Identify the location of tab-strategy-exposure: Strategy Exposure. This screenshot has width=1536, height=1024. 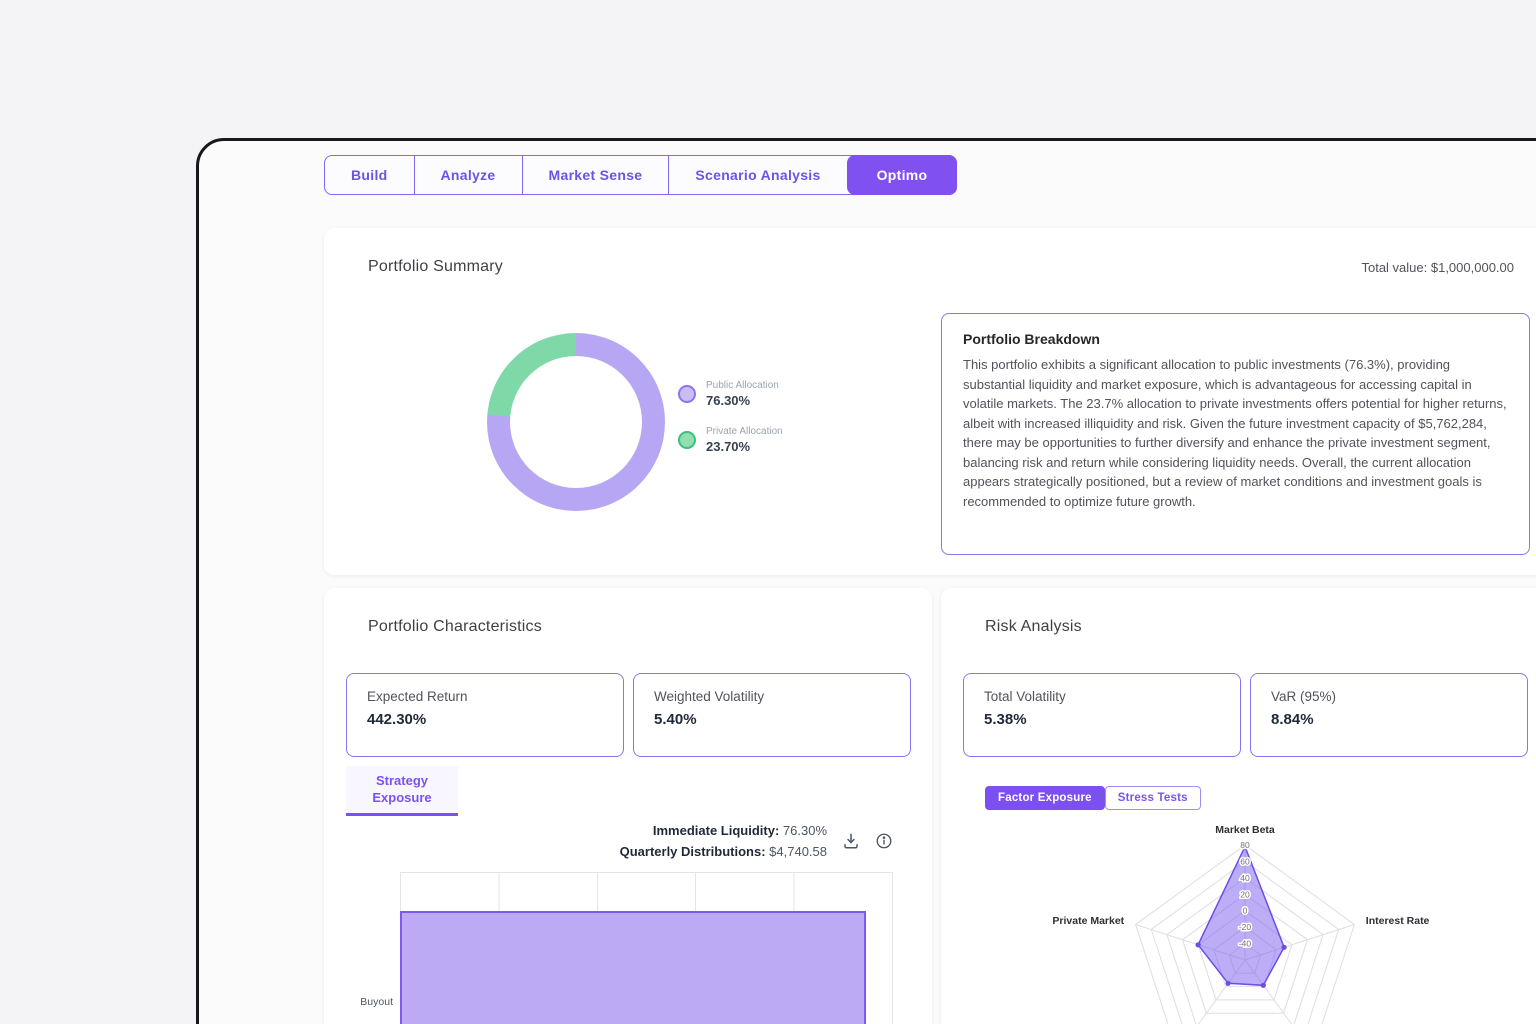
(402, 791).